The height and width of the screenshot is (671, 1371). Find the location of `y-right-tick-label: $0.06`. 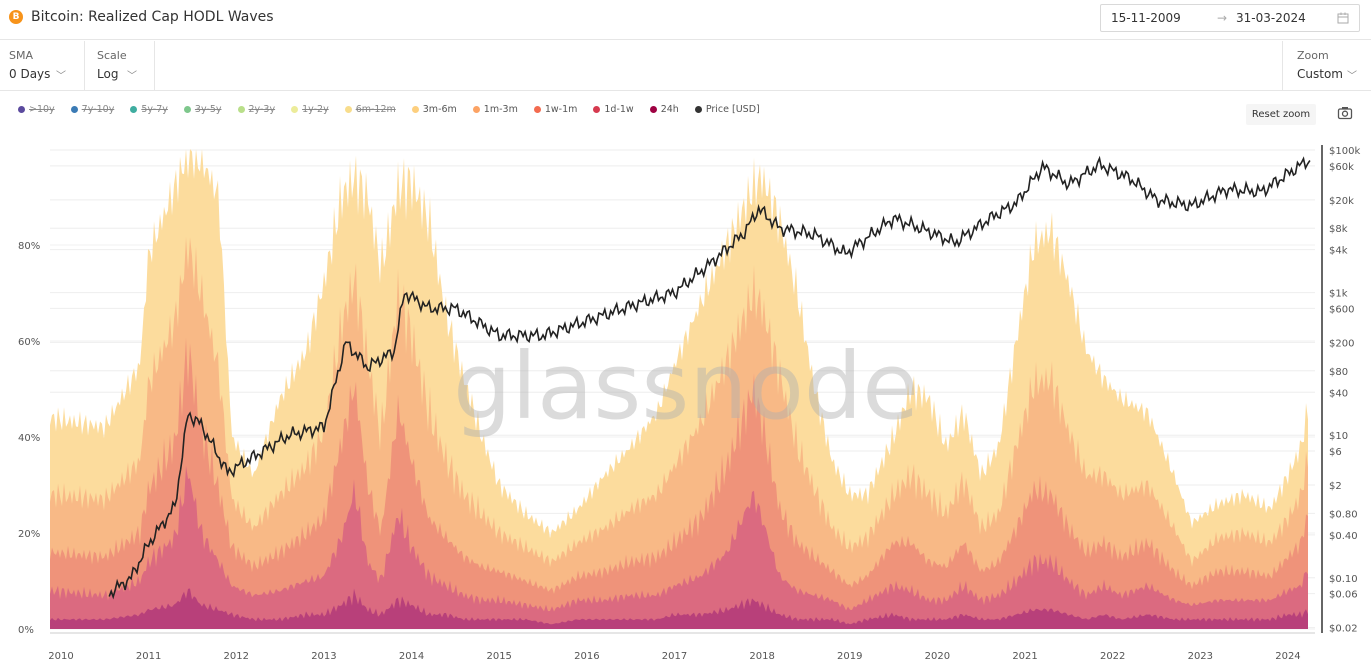

y-right-tick-label: $0.06 is located at coordinates (1343, 595).